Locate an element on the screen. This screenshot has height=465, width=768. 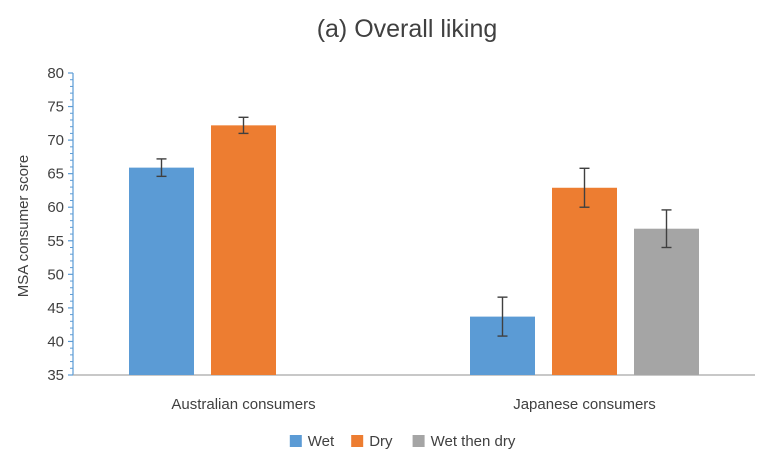
y-tick-label: 45 is located at coordinates (55, 308).